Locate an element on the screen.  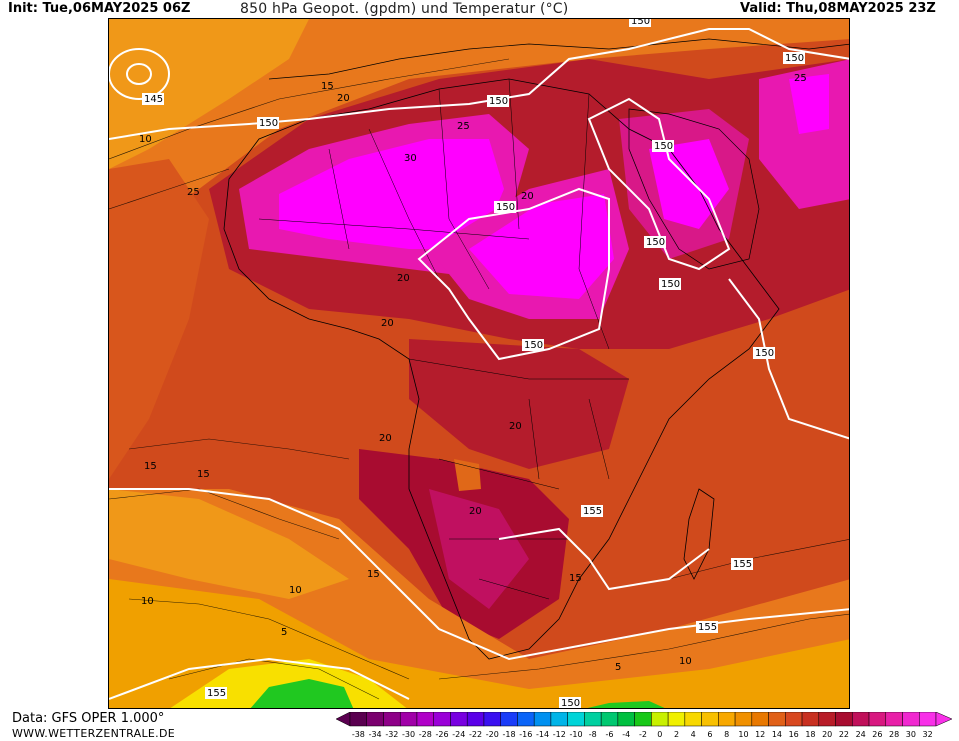
temp-zone-south-pink is located at coordinates (479, 549).